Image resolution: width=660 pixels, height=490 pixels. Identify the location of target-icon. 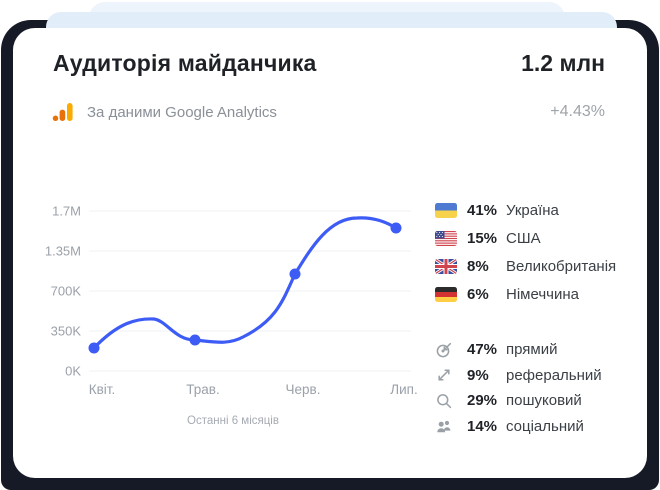
(451, 350).